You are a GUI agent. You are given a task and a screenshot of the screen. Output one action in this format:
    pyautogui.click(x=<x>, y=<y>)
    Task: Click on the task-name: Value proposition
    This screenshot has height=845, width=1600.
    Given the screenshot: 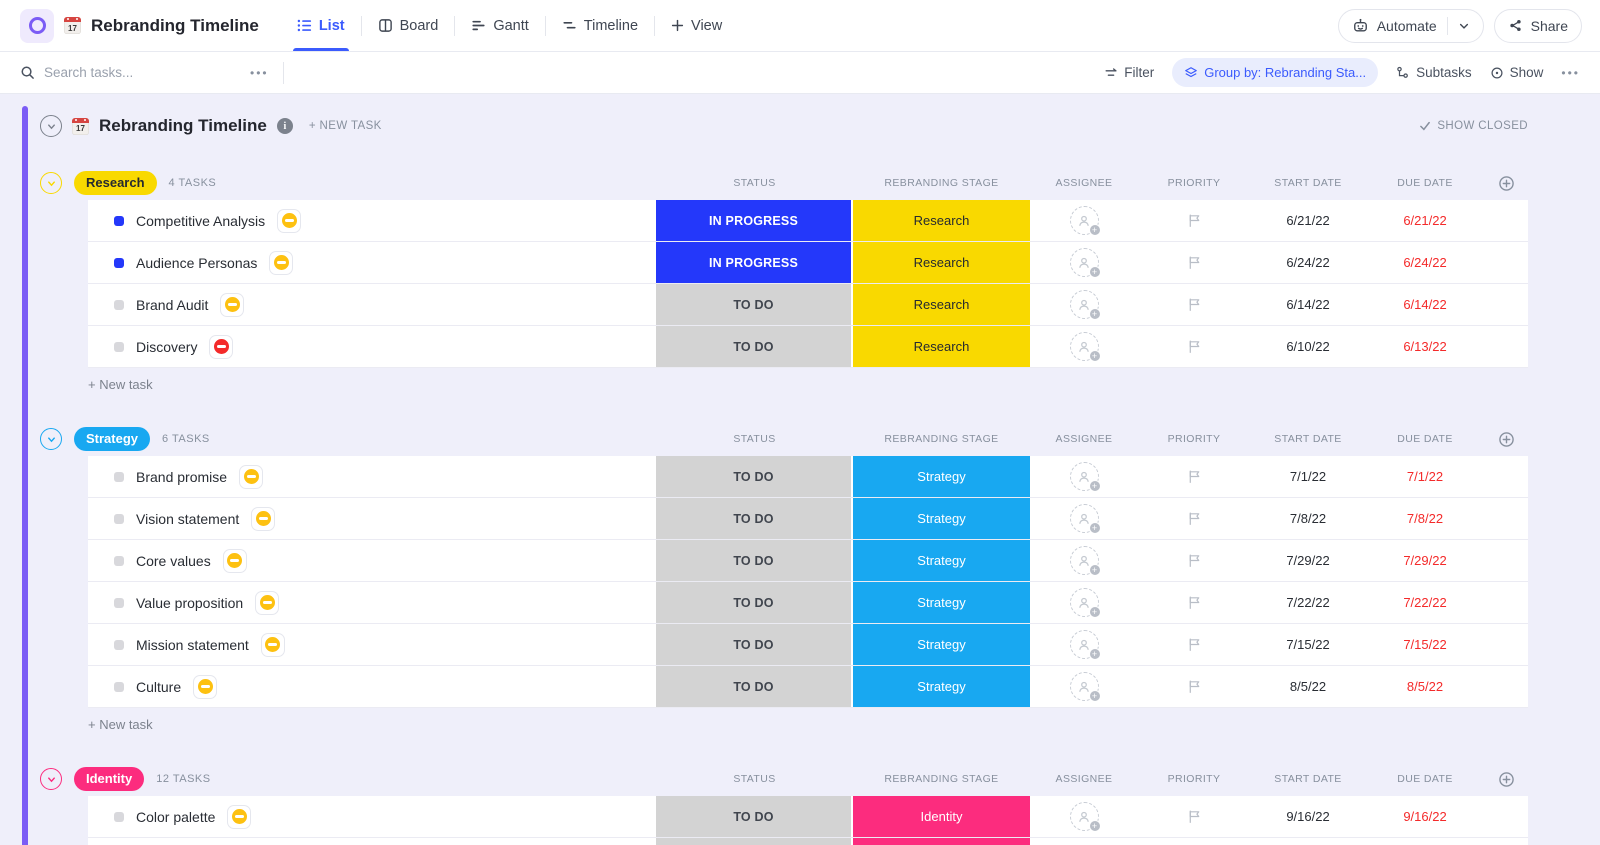 What is the action you would take?
    pyautogui.click(x=190, y=602)
    